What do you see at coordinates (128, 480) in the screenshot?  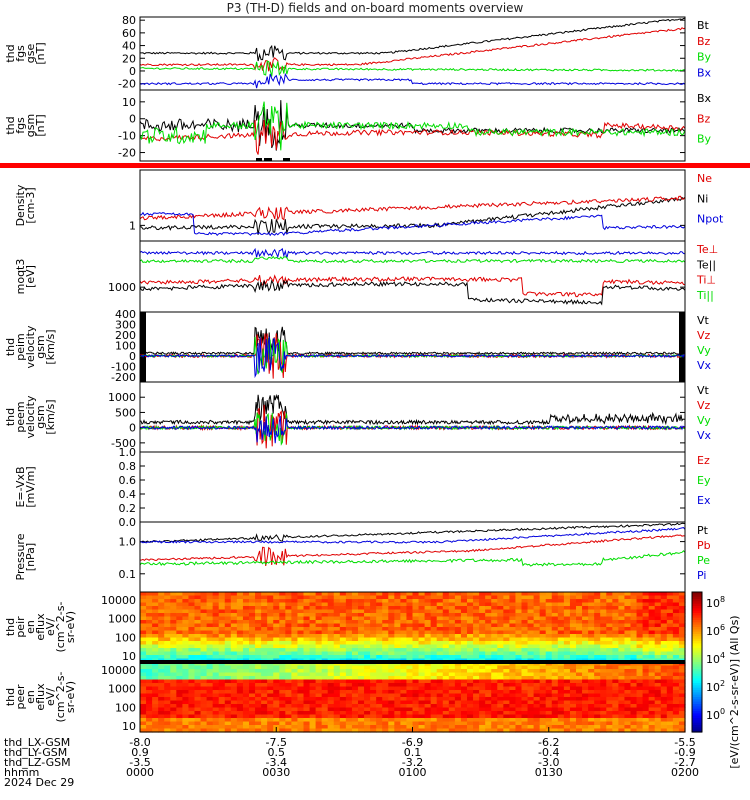 I see `panel-7-ytick: 0.6` at bounding box center [128, 480].